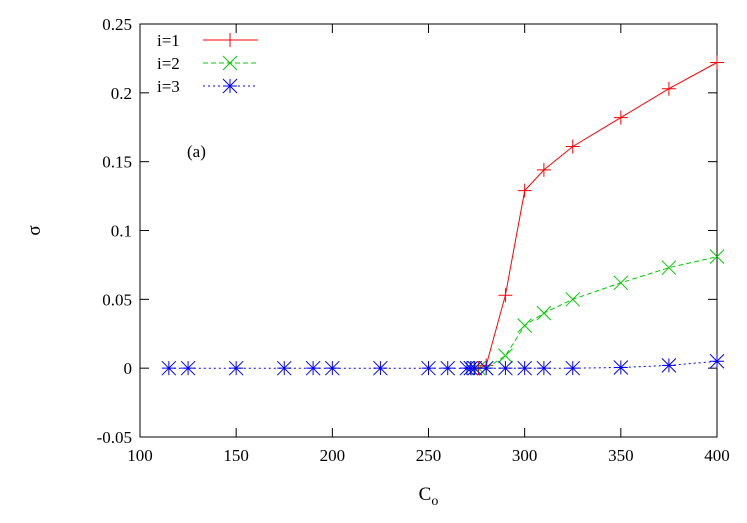 This screenshot has width=747, height=523. Describe the element at coordinates (525, 455) in the screenshot. I see `x-tick-label: 300` at that location.